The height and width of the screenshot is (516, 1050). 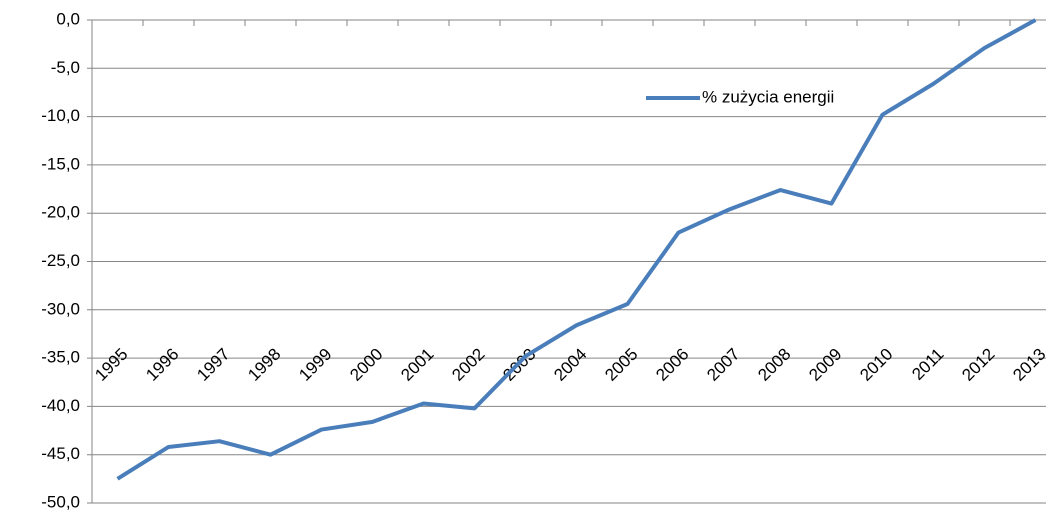 What do you see at coordinates (65, 67) in the screenshot?
I see `y-tick-label: -5,0` at bounding box center [65, 67].